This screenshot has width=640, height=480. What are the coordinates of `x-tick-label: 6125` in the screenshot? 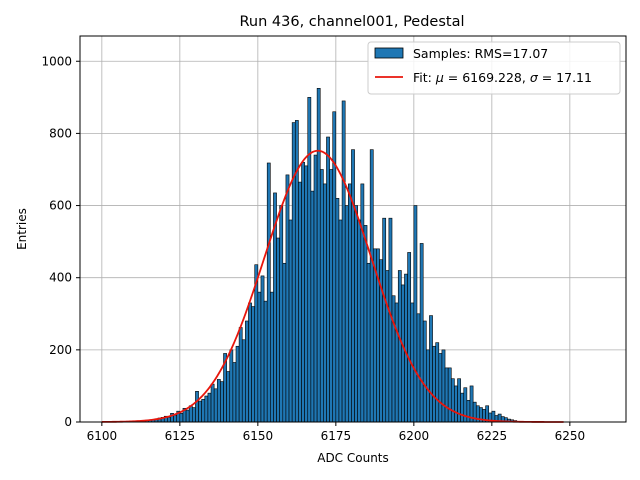 It's located at (180, 436).